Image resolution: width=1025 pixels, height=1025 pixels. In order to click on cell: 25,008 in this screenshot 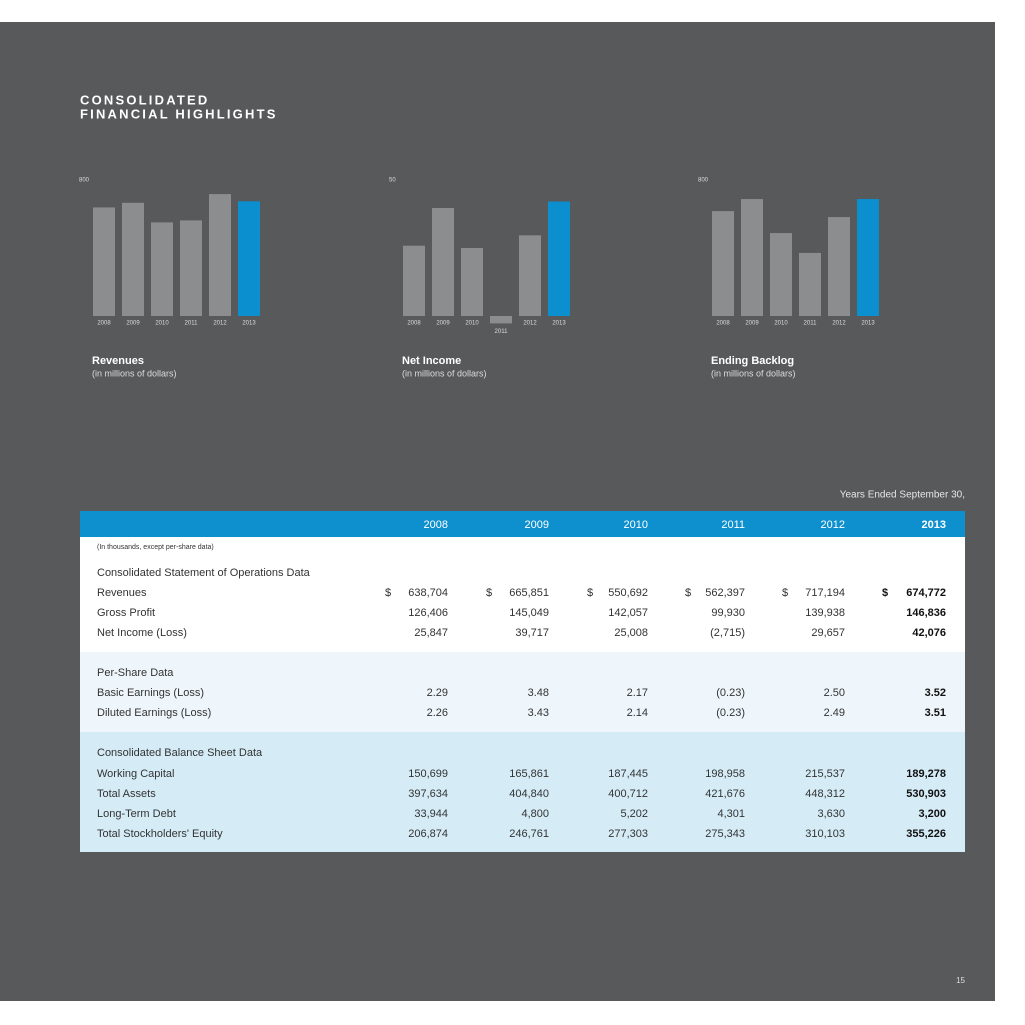, I will do `click(631, 633)`.